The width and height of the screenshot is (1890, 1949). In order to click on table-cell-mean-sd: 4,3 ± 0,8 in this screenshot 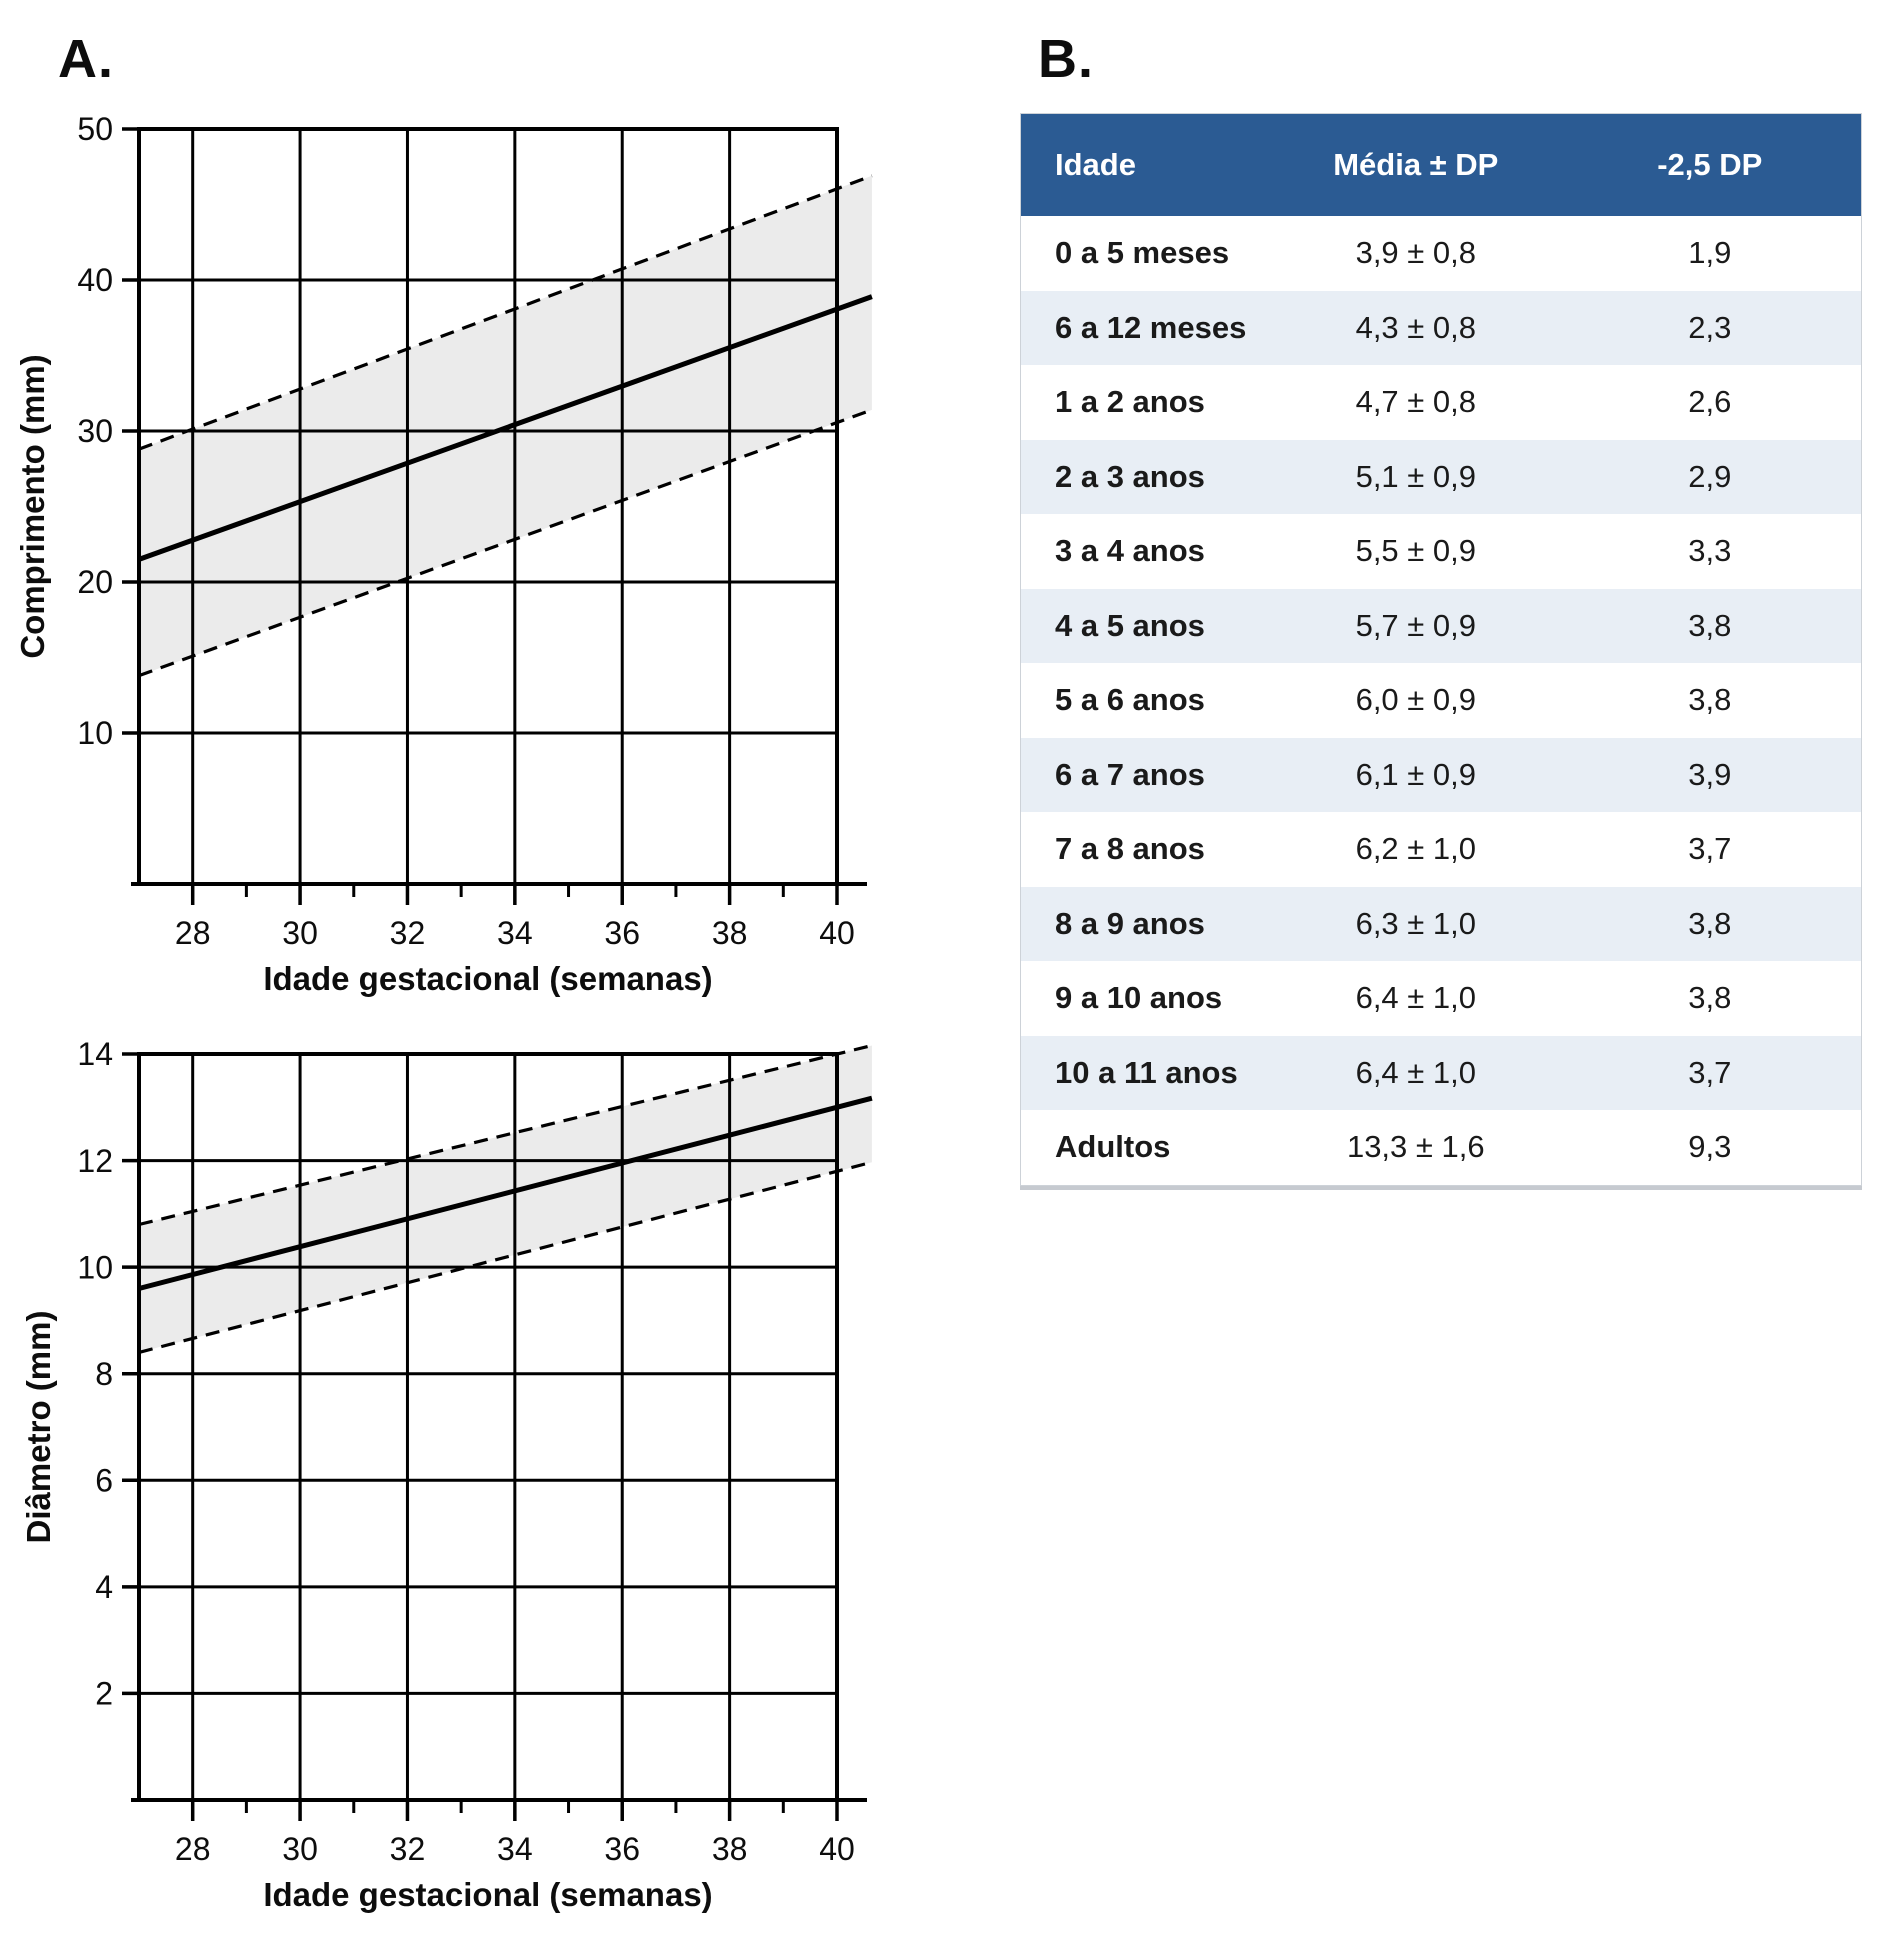, I will do `click(1416, 327)`.